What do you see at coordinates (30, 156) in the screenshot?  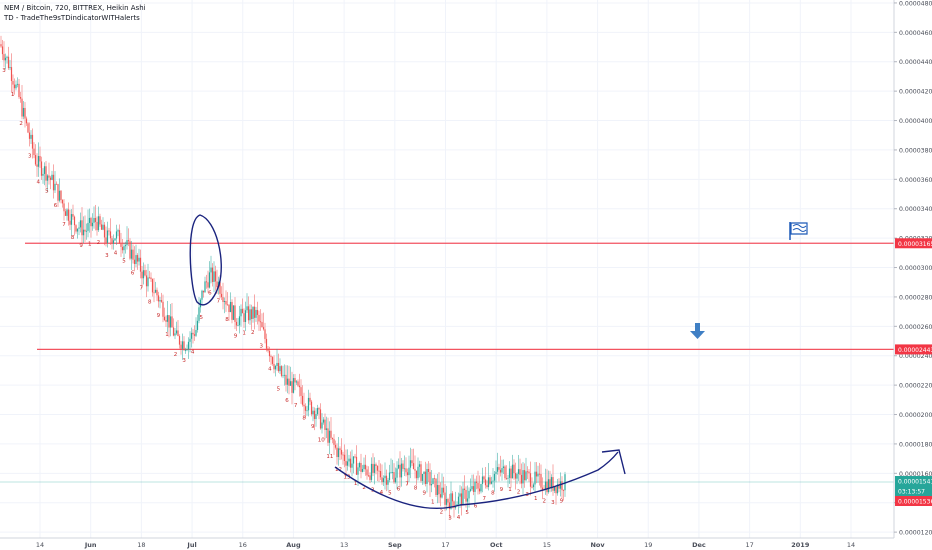 I see `td-count-label: 3` at bounding box center [30, 156].